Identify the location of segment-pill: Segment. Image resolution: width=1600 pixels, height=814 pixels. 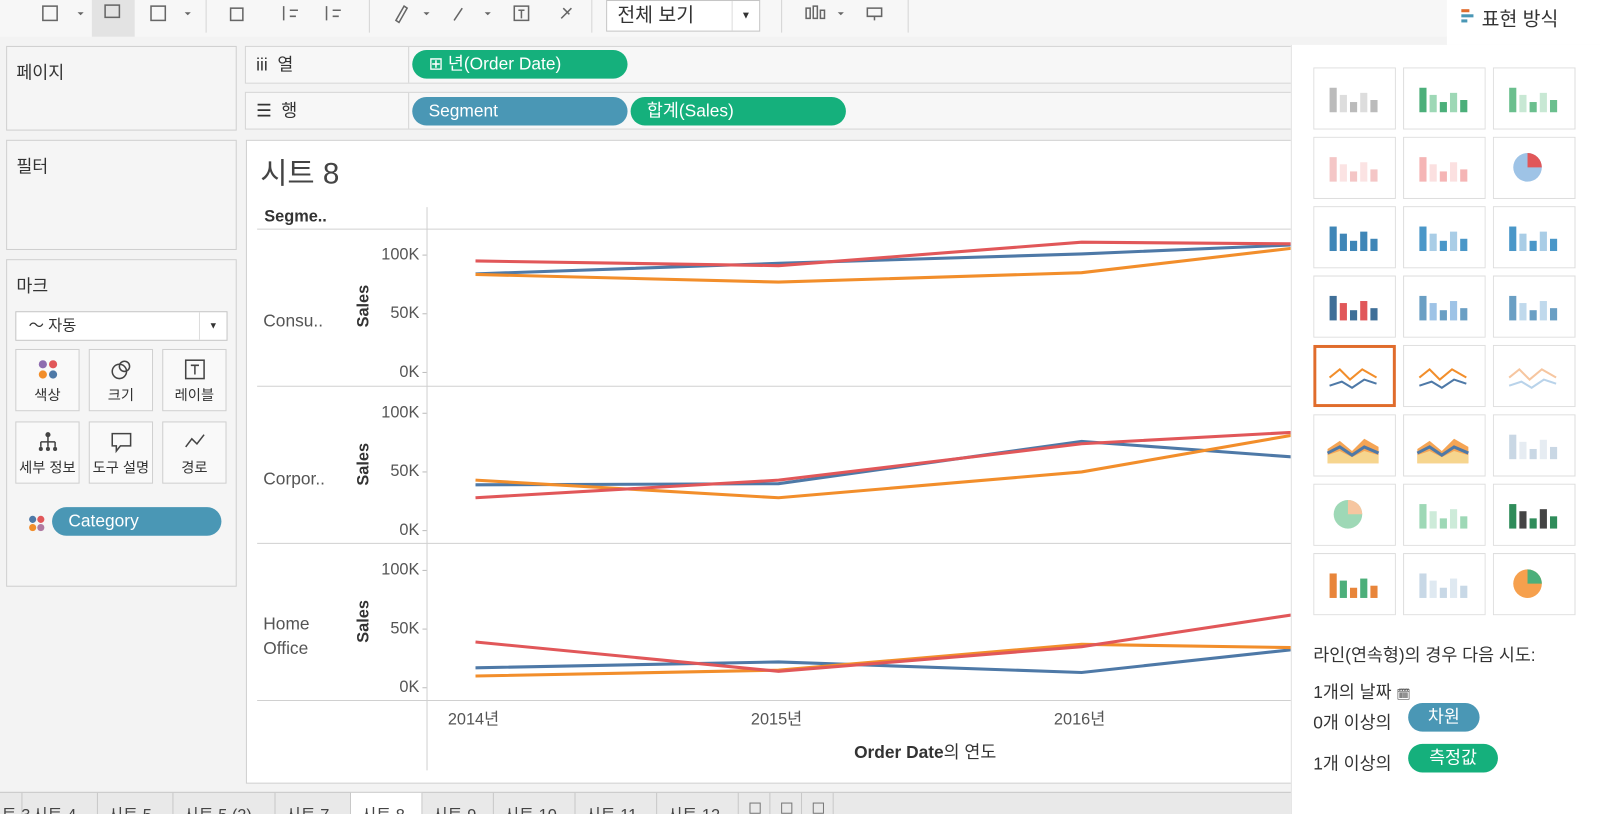
(520, 111).